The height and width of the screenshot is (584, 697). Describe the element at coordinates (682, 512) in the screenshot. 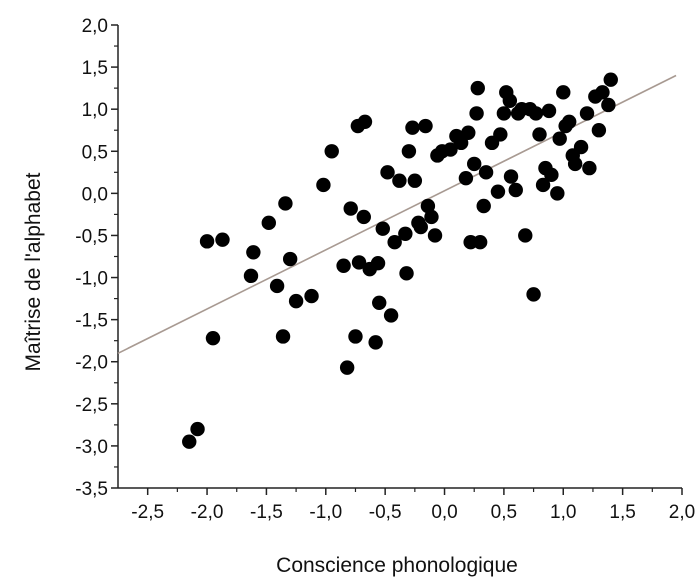

I see `x-tick-label: 2,0` at that location.